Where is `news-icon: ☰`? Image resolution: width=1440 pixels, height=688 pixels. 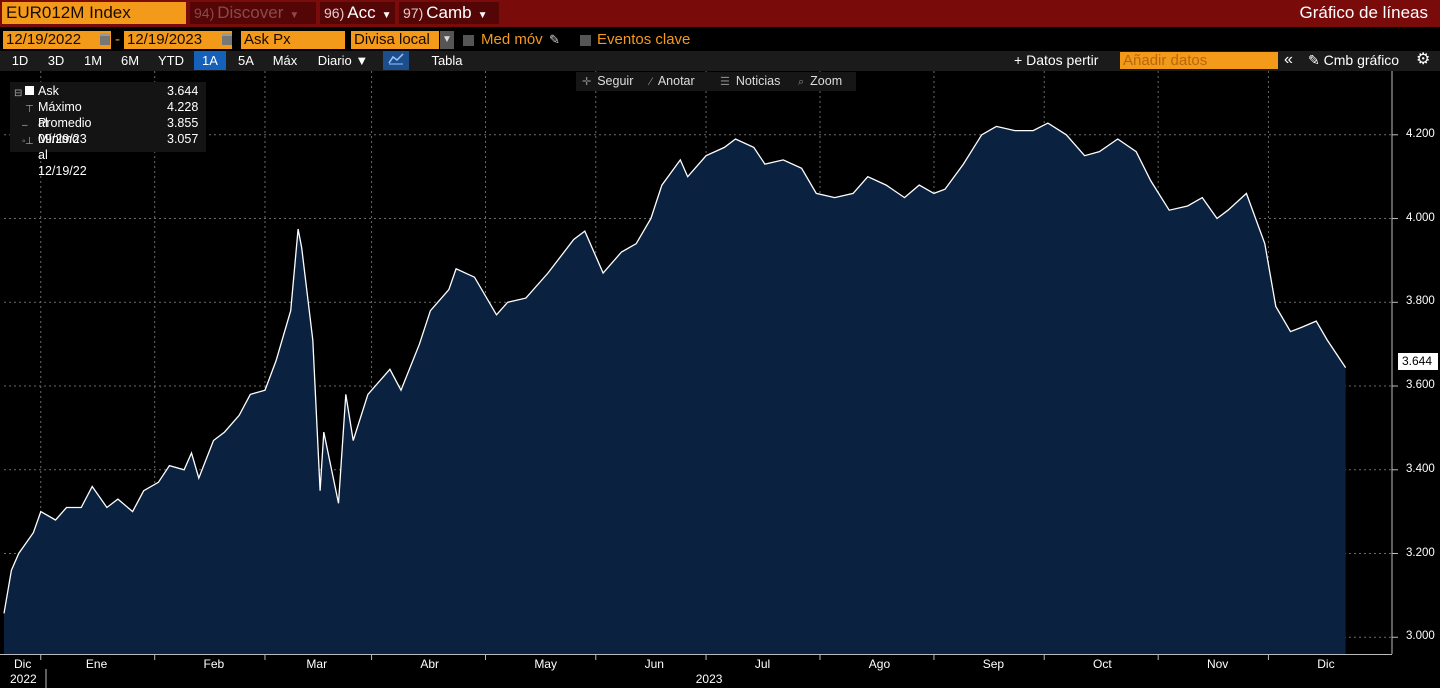
news-icon: ☰ is located at coordinates (725, 82).